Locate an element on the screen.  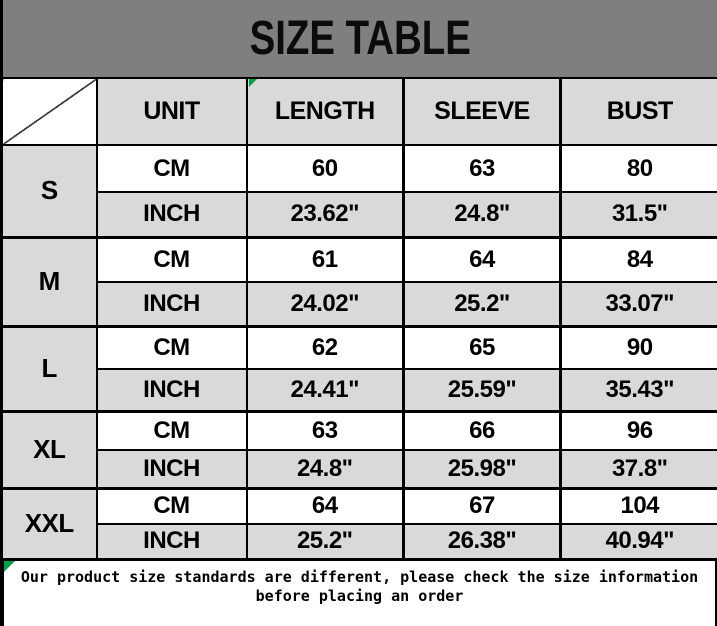
table-row-xl-inch: INCH 24.8" 25.98" 37.8" is located at coordinates (359, 469).